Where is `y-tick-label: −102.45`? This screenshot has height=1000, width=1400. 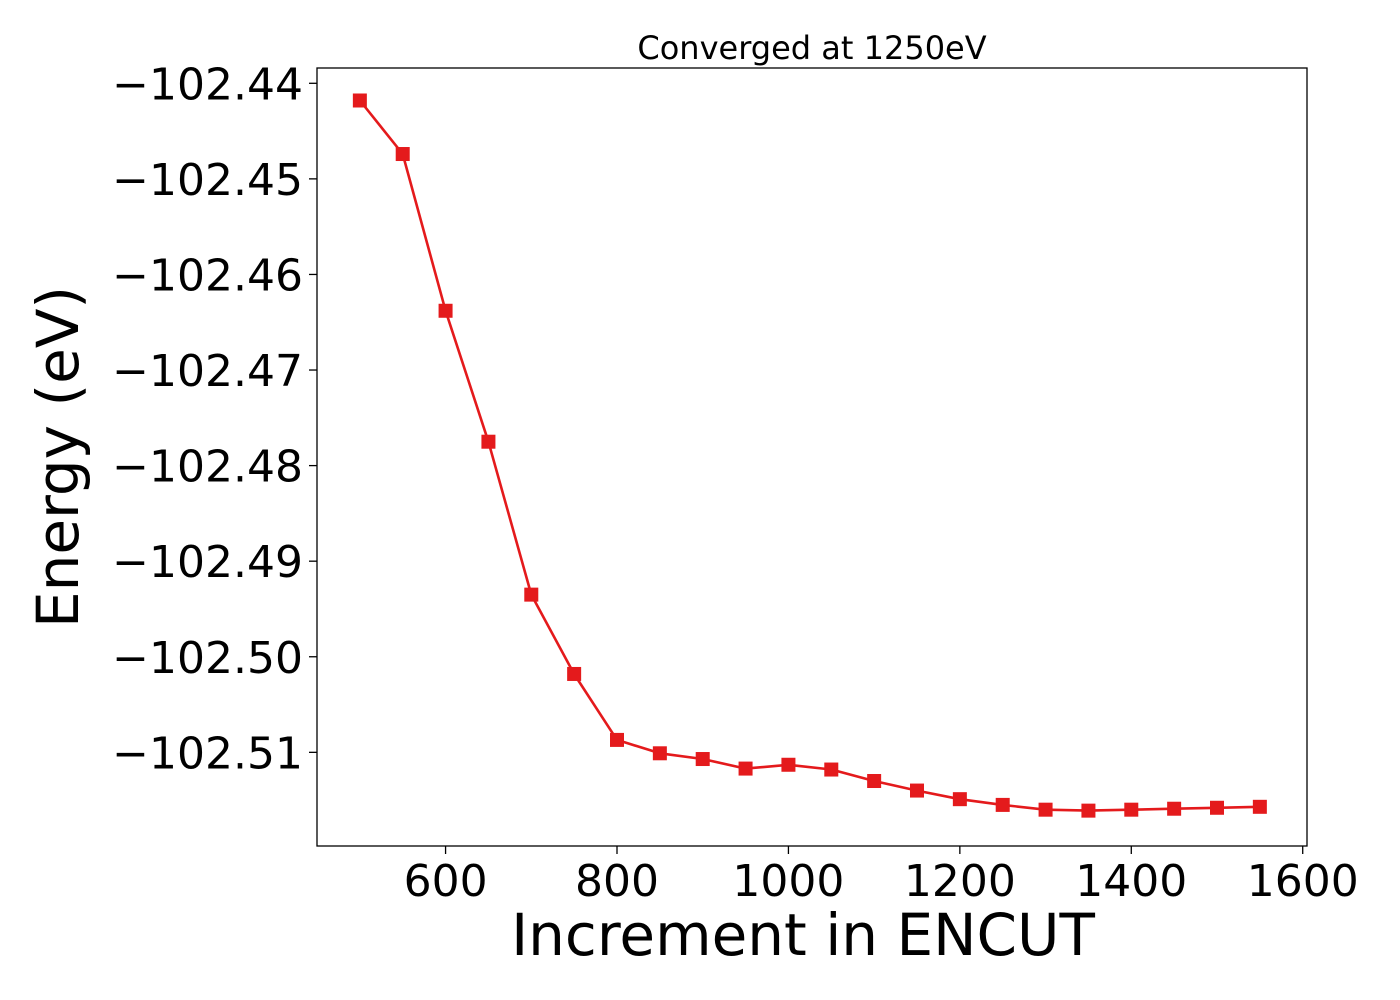
y-tick-label: −102.45 is located at coordinates (207, 180).